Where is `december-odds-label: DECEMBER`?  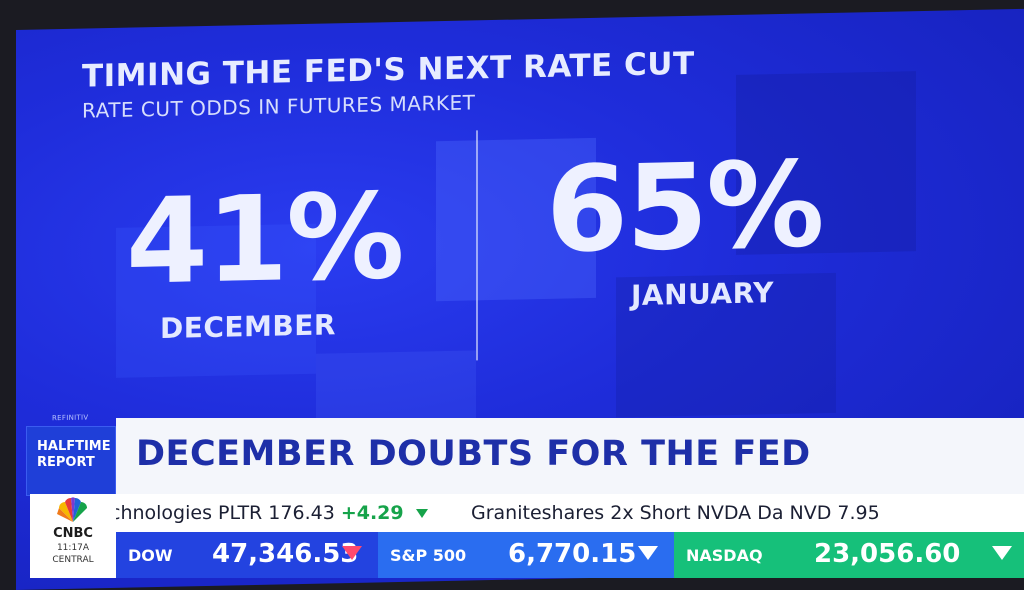
december-odds-label: DECEMBER is located at coordinates (248, 326).